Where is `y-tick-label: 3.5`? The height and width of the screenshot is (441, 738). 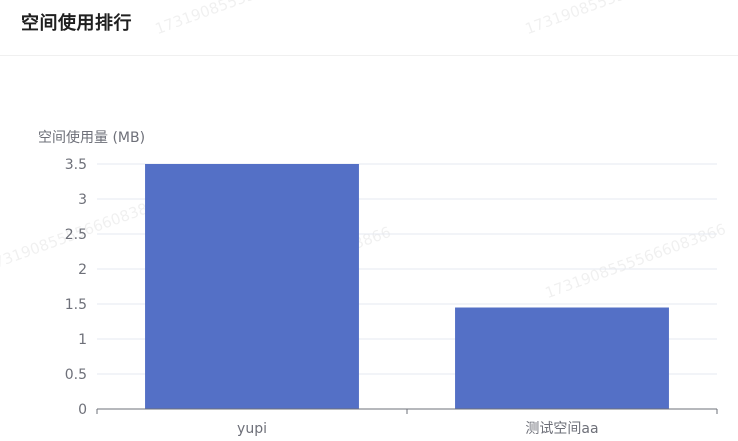 y-tick-label: 3.5 is located at coordinates (76, 165).